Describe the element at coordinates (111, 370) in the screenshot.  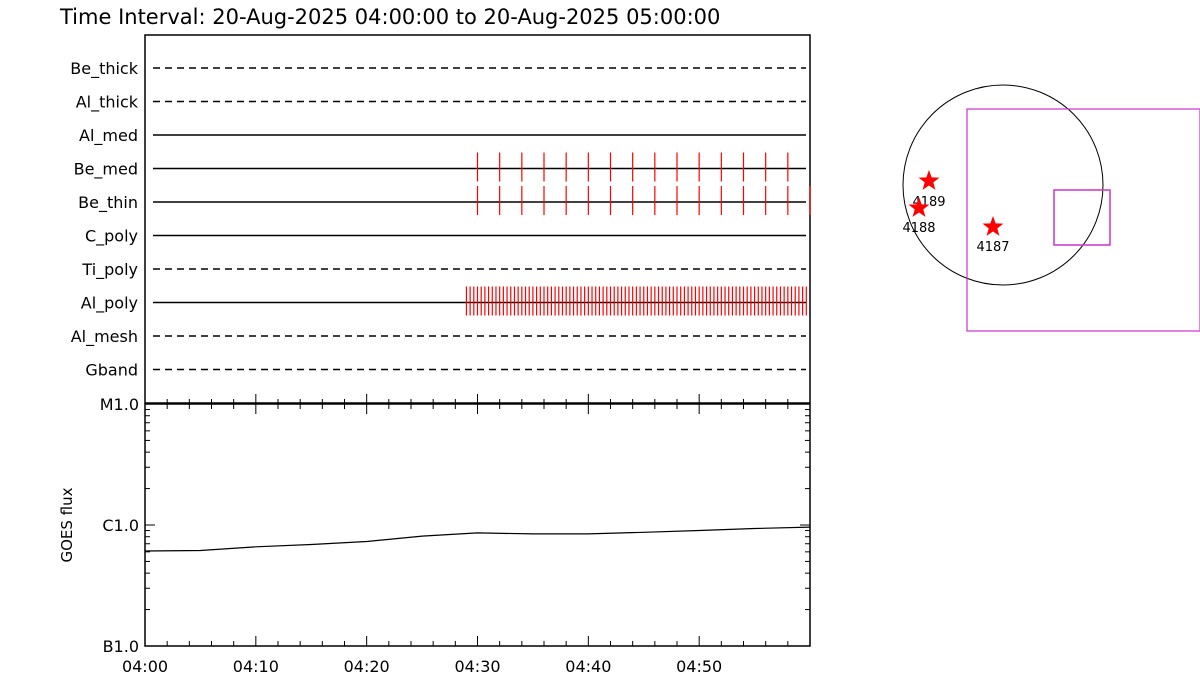
I see `filter-label-gband: Gband` at that location.